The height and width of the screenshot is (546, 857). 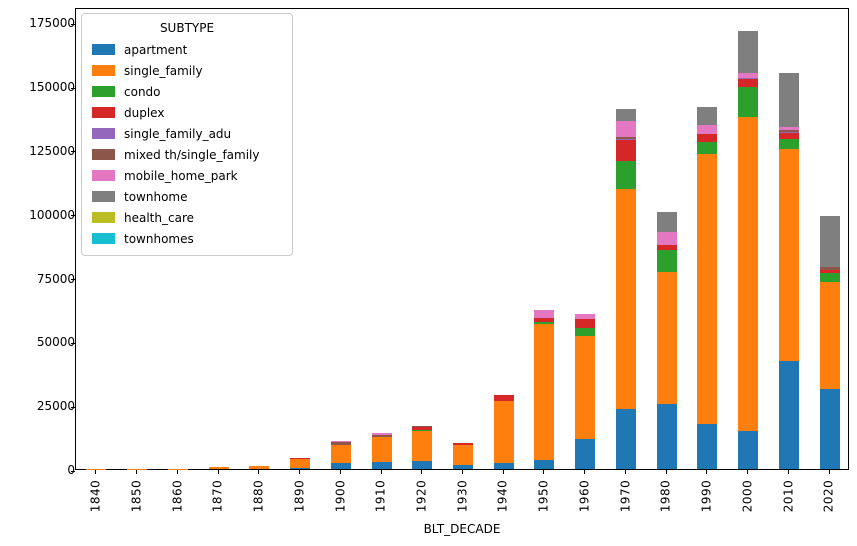 I want to click on x-axis-tick-label: 1850, so click(x=136, y=496).